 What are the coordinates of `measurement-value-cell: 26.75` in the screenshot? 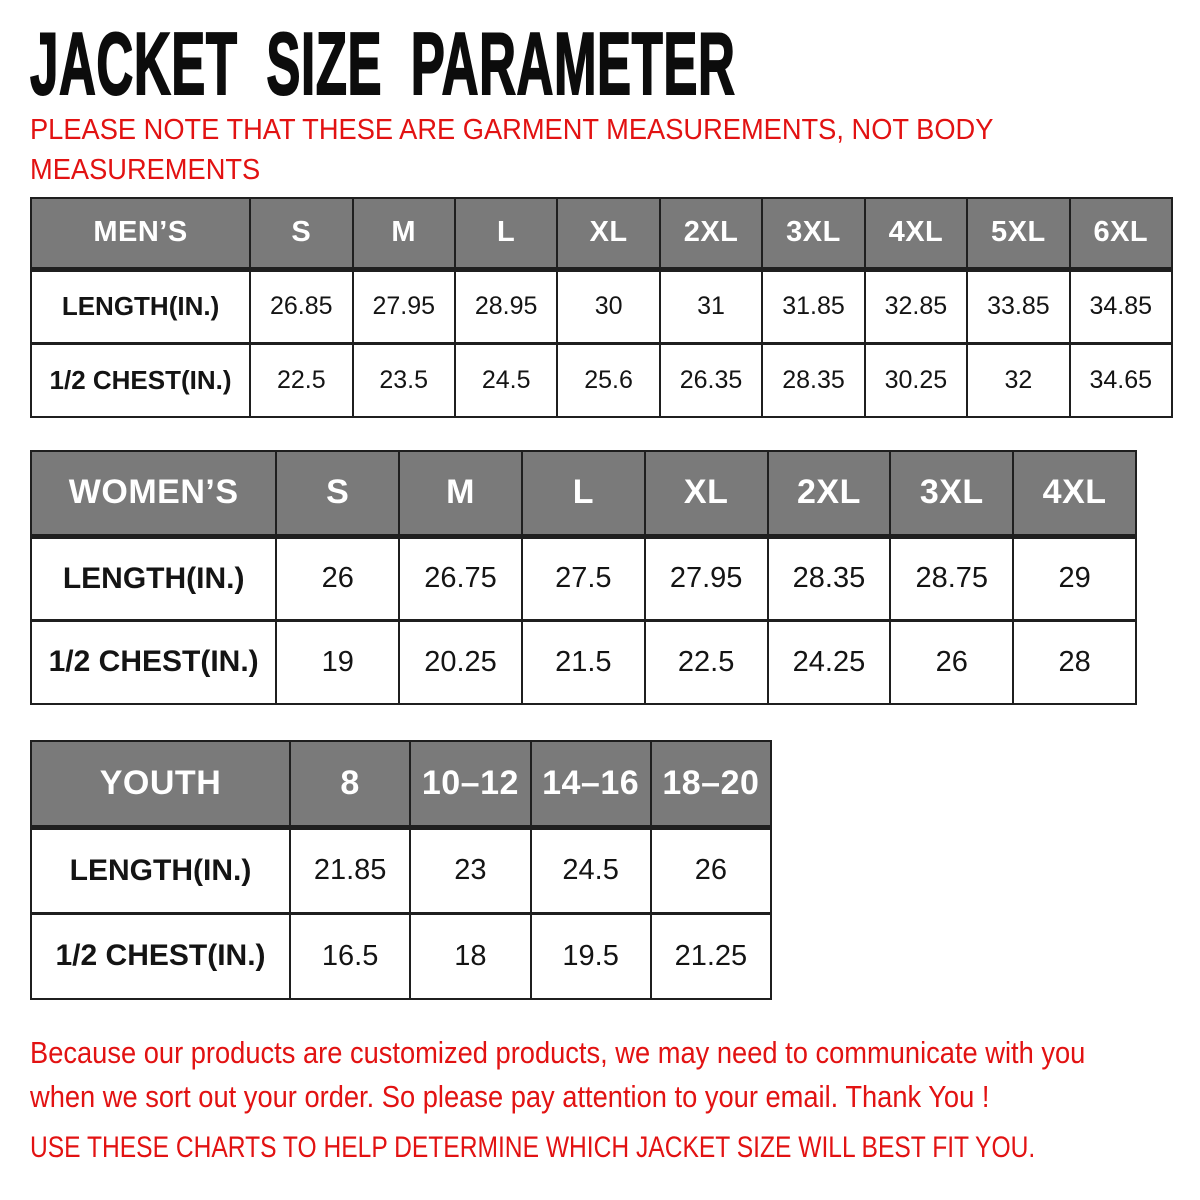 It's located at (460, 578).